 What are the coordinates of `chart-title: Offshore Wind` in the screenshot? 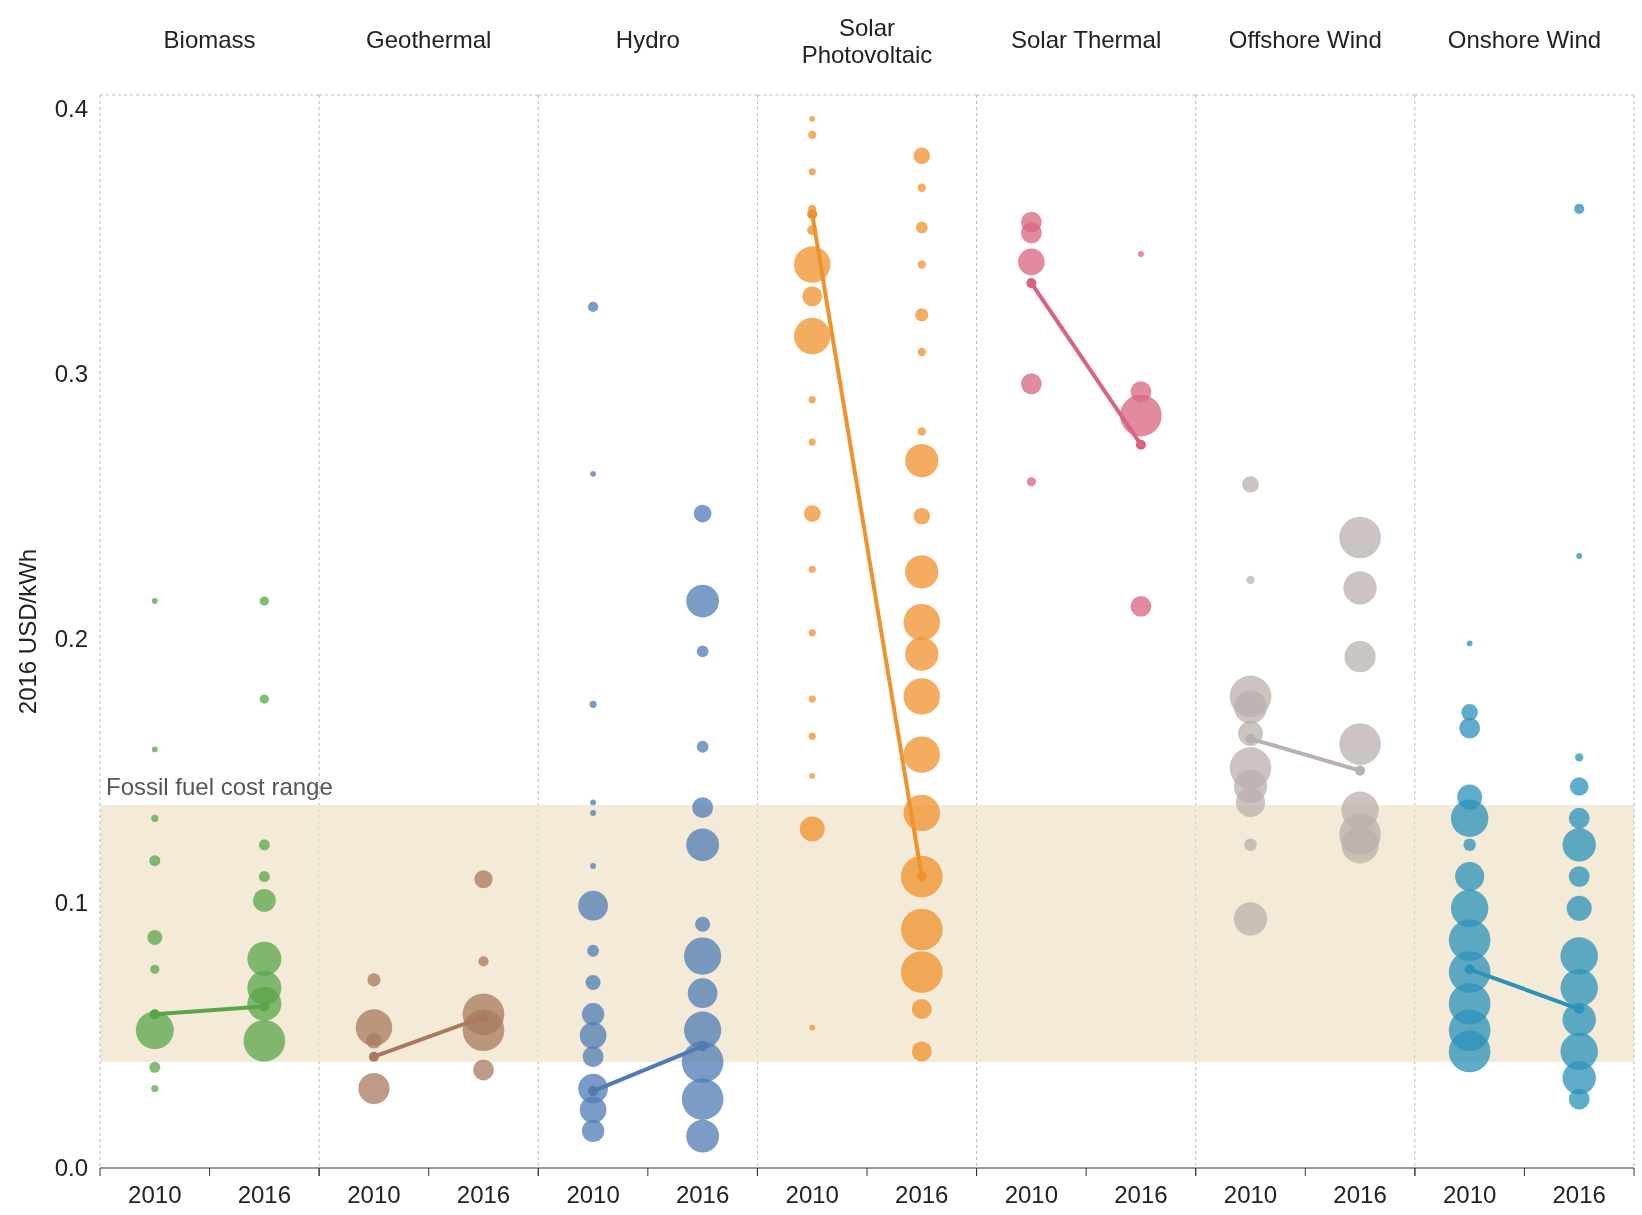 It's located at (1305, 39).